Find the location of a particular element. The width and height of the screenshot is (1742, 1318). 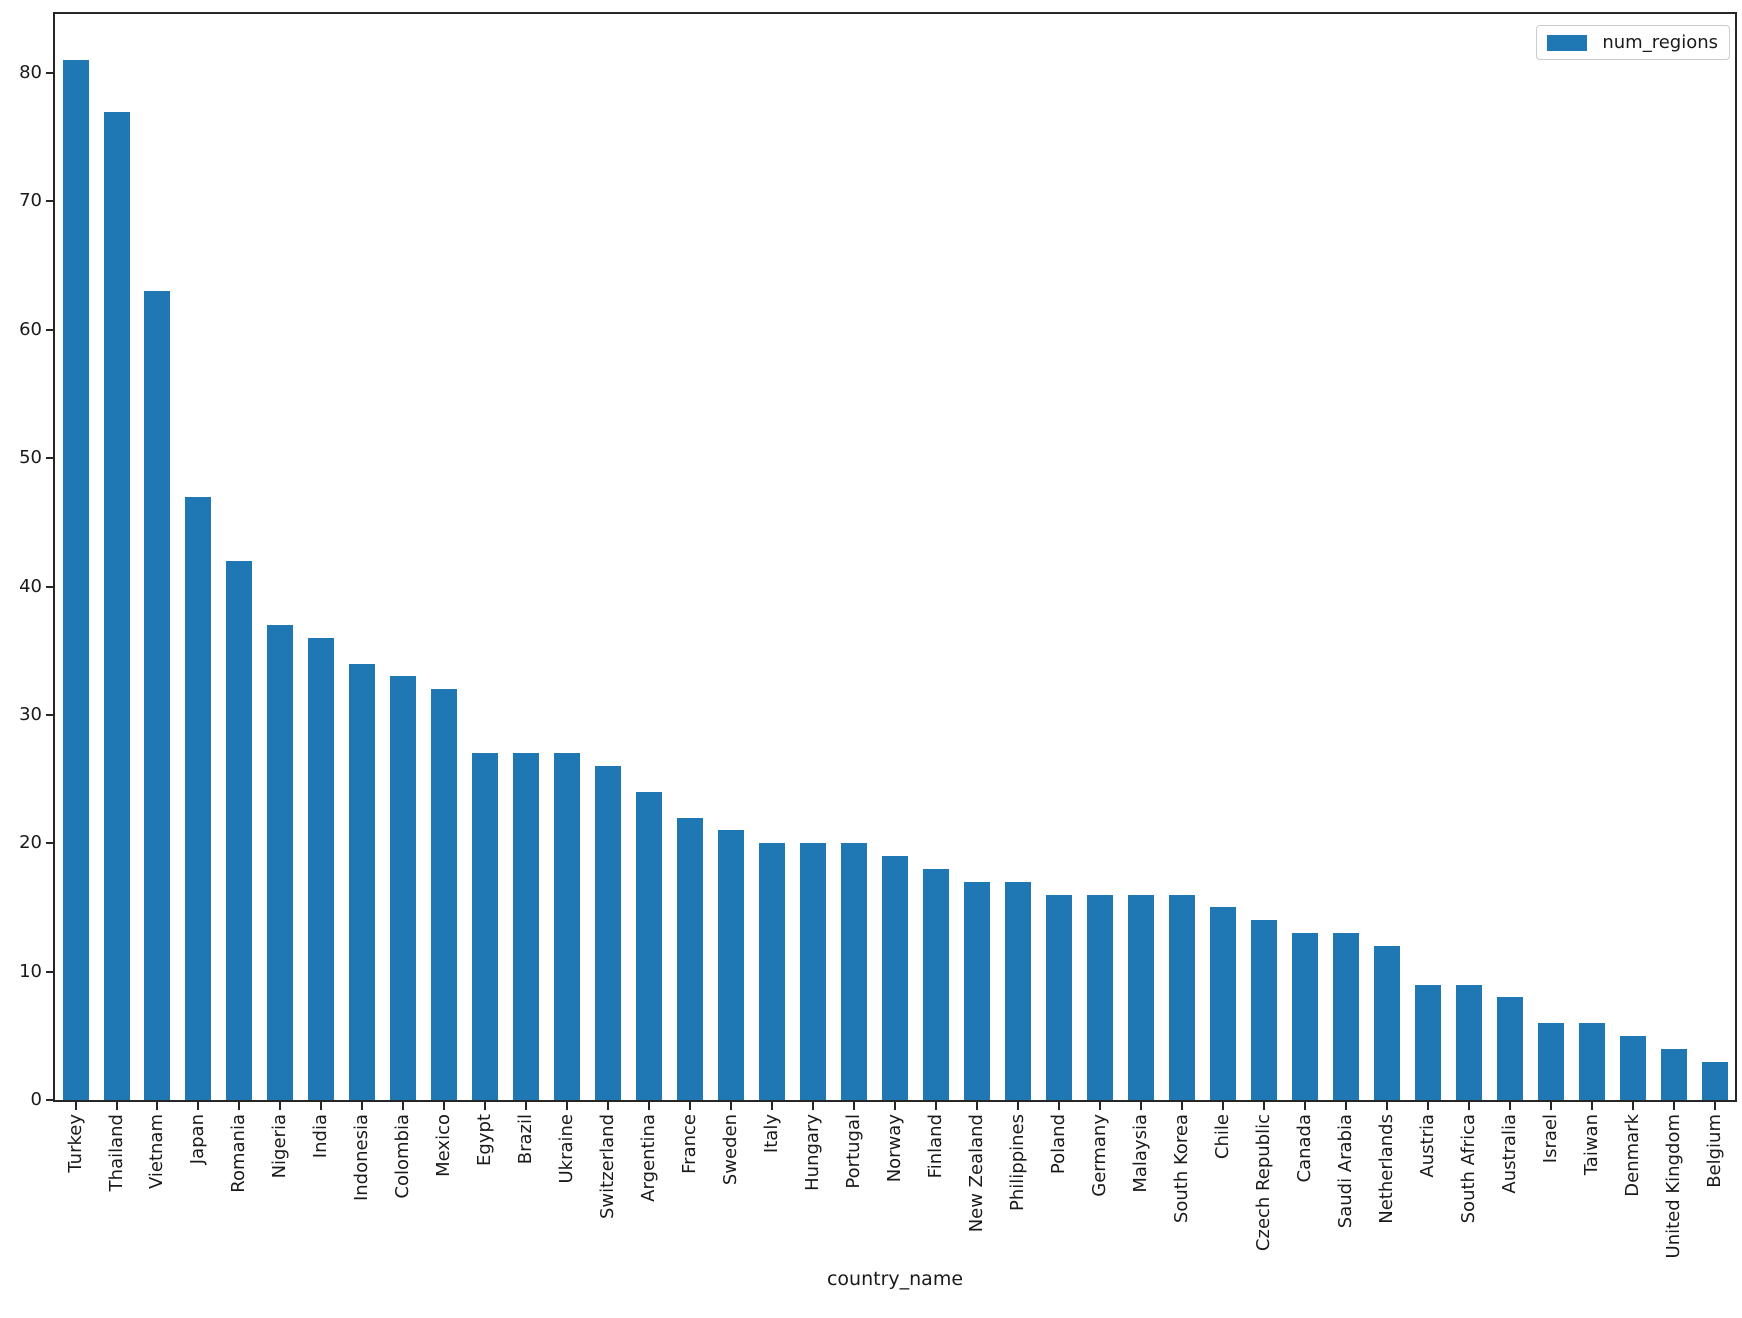

x-tick-label: Poland is located at coordinates (1058, 1144).